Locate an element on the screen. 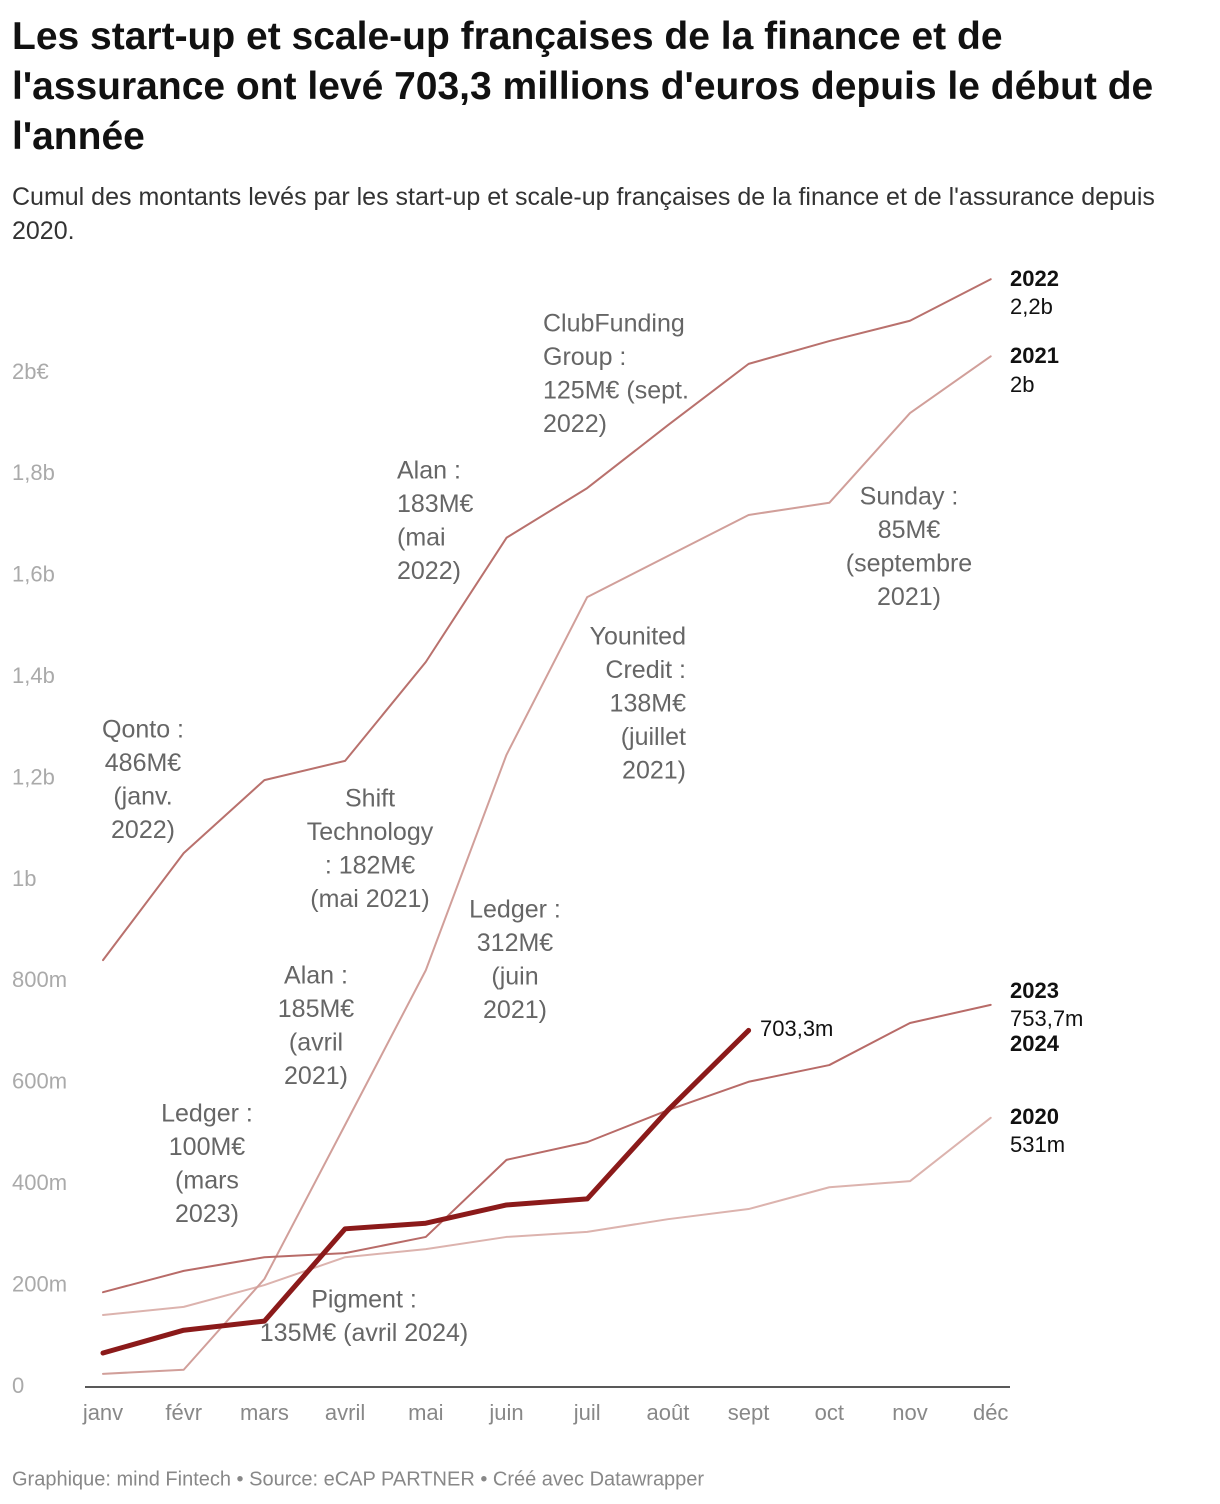  x-tick-label: sept is located at coordinates (749, 1412).